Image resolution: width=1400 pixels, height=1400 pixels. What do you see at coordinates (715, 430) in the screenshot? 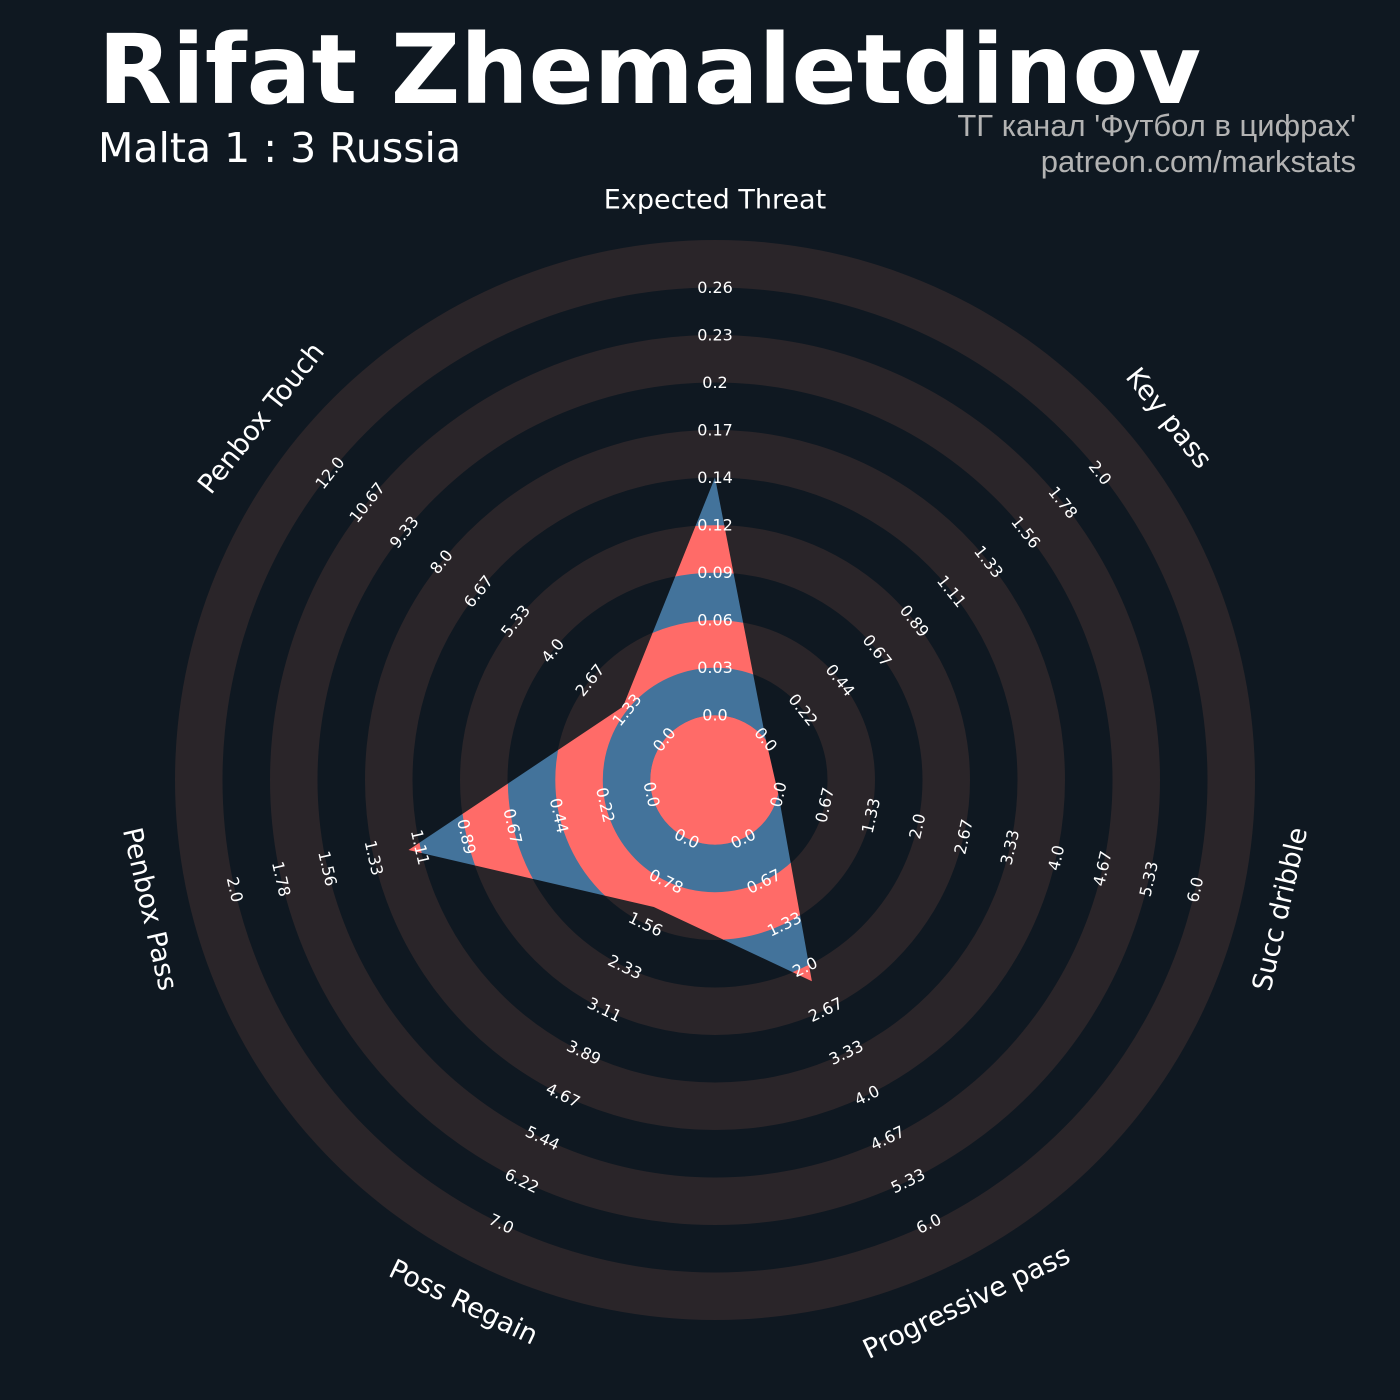
I see `tick-label: 0.17` at bounding box center [715, 430].